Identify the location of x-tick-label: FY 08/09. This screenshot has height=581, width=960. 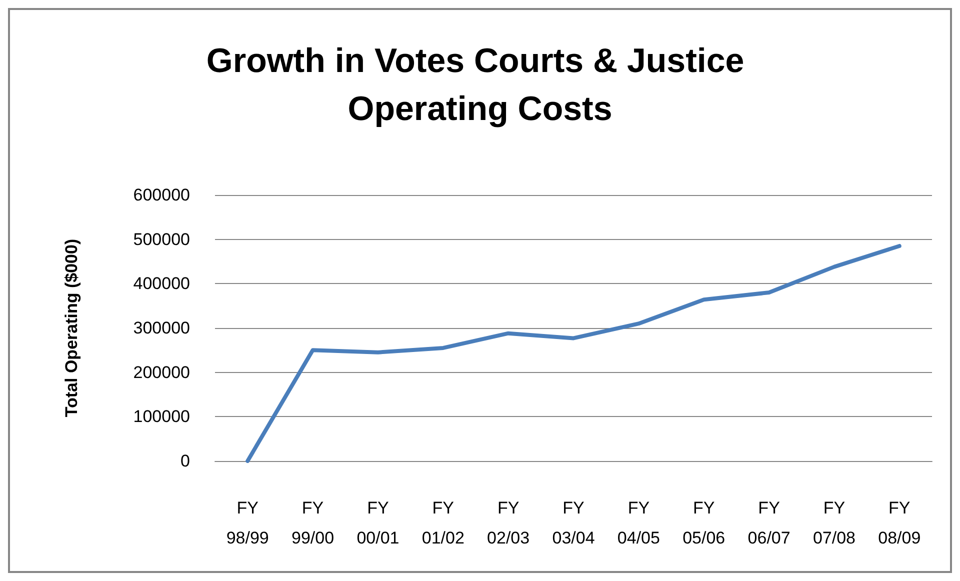
(899, 523).